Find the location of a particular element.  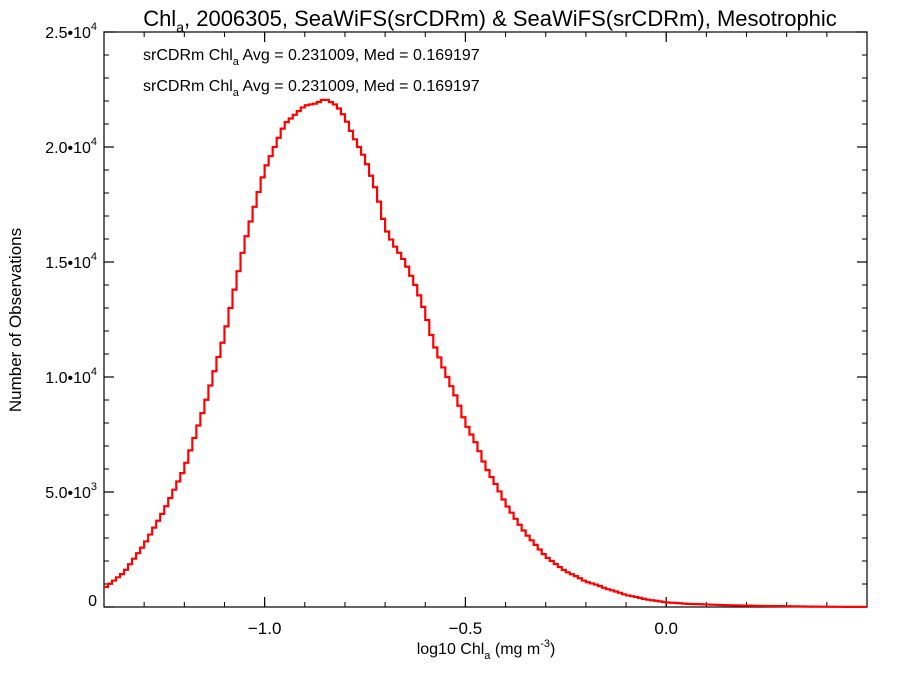

y-tick-label: 2.5•104 is located at coordinates (71, 31).